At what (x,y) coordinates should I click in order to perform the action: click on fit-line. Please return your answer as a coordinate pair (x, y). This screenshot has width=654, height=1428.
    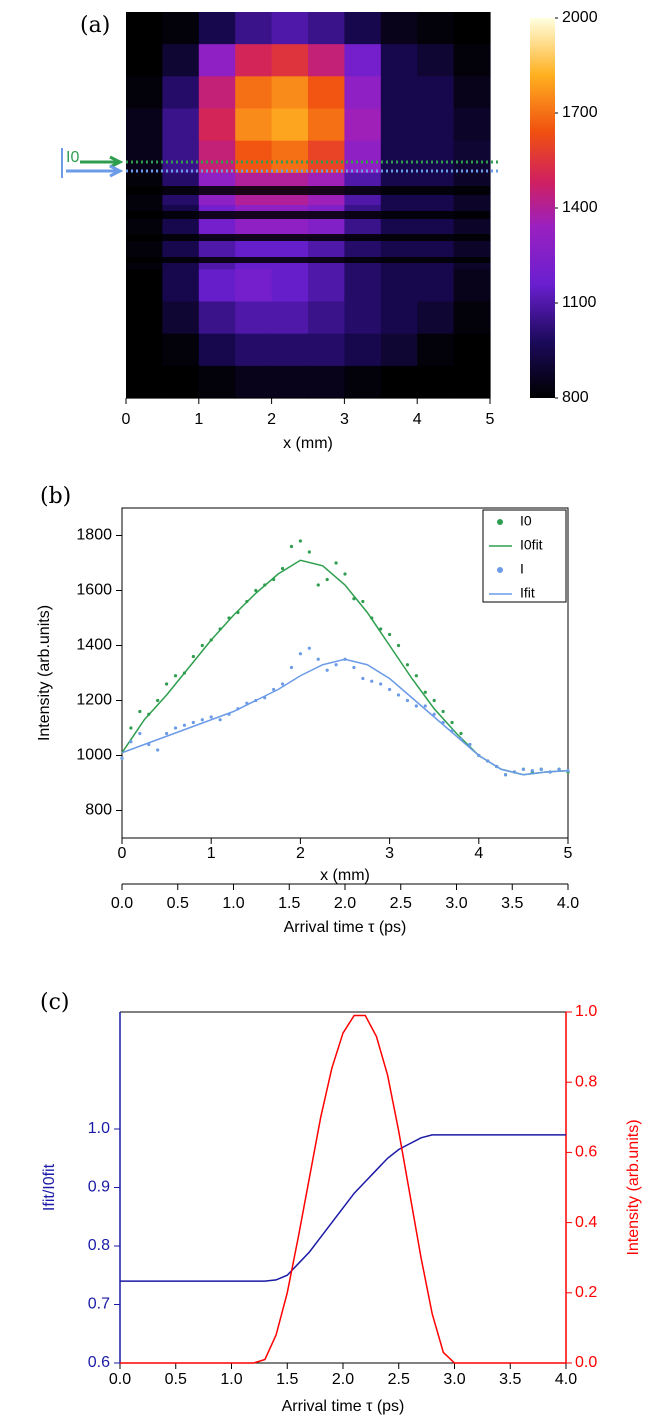
    Looking at the image, I should click on (345, 717).